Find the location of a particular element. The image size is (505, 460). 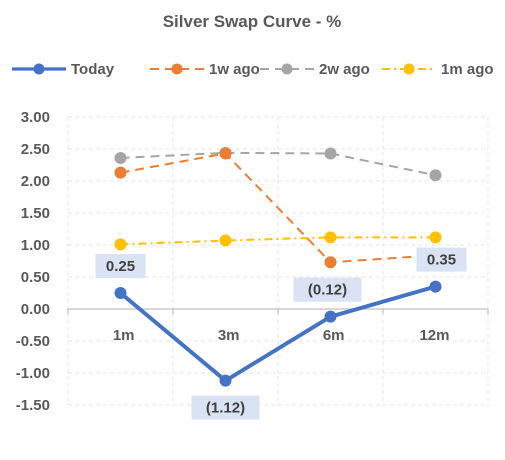

data-label: (0.12) is located at coordinates (327, 289).